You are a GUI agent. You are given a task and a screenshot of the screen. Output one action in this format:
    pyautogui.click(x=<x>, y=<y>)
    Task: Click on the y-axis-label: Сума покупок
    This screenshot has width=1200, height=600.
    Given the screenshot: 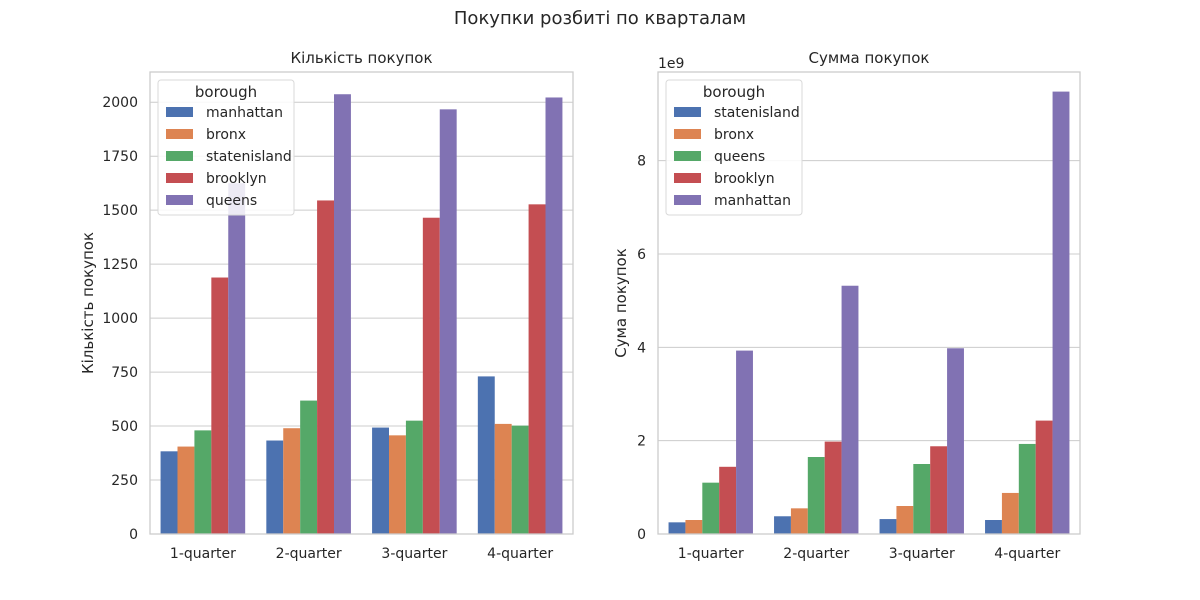 What is the action you would take?
    pyautogui.click(x=621, y=303)
    